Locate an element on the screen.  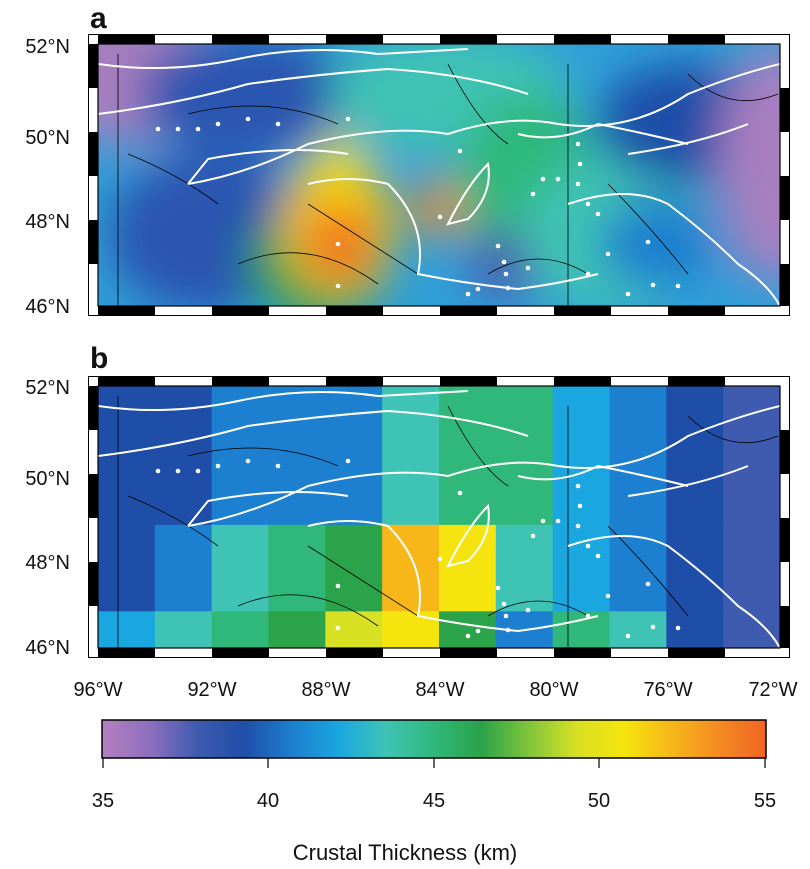
lat-label-50-a: 50°N is located at coordinates (47, 138).